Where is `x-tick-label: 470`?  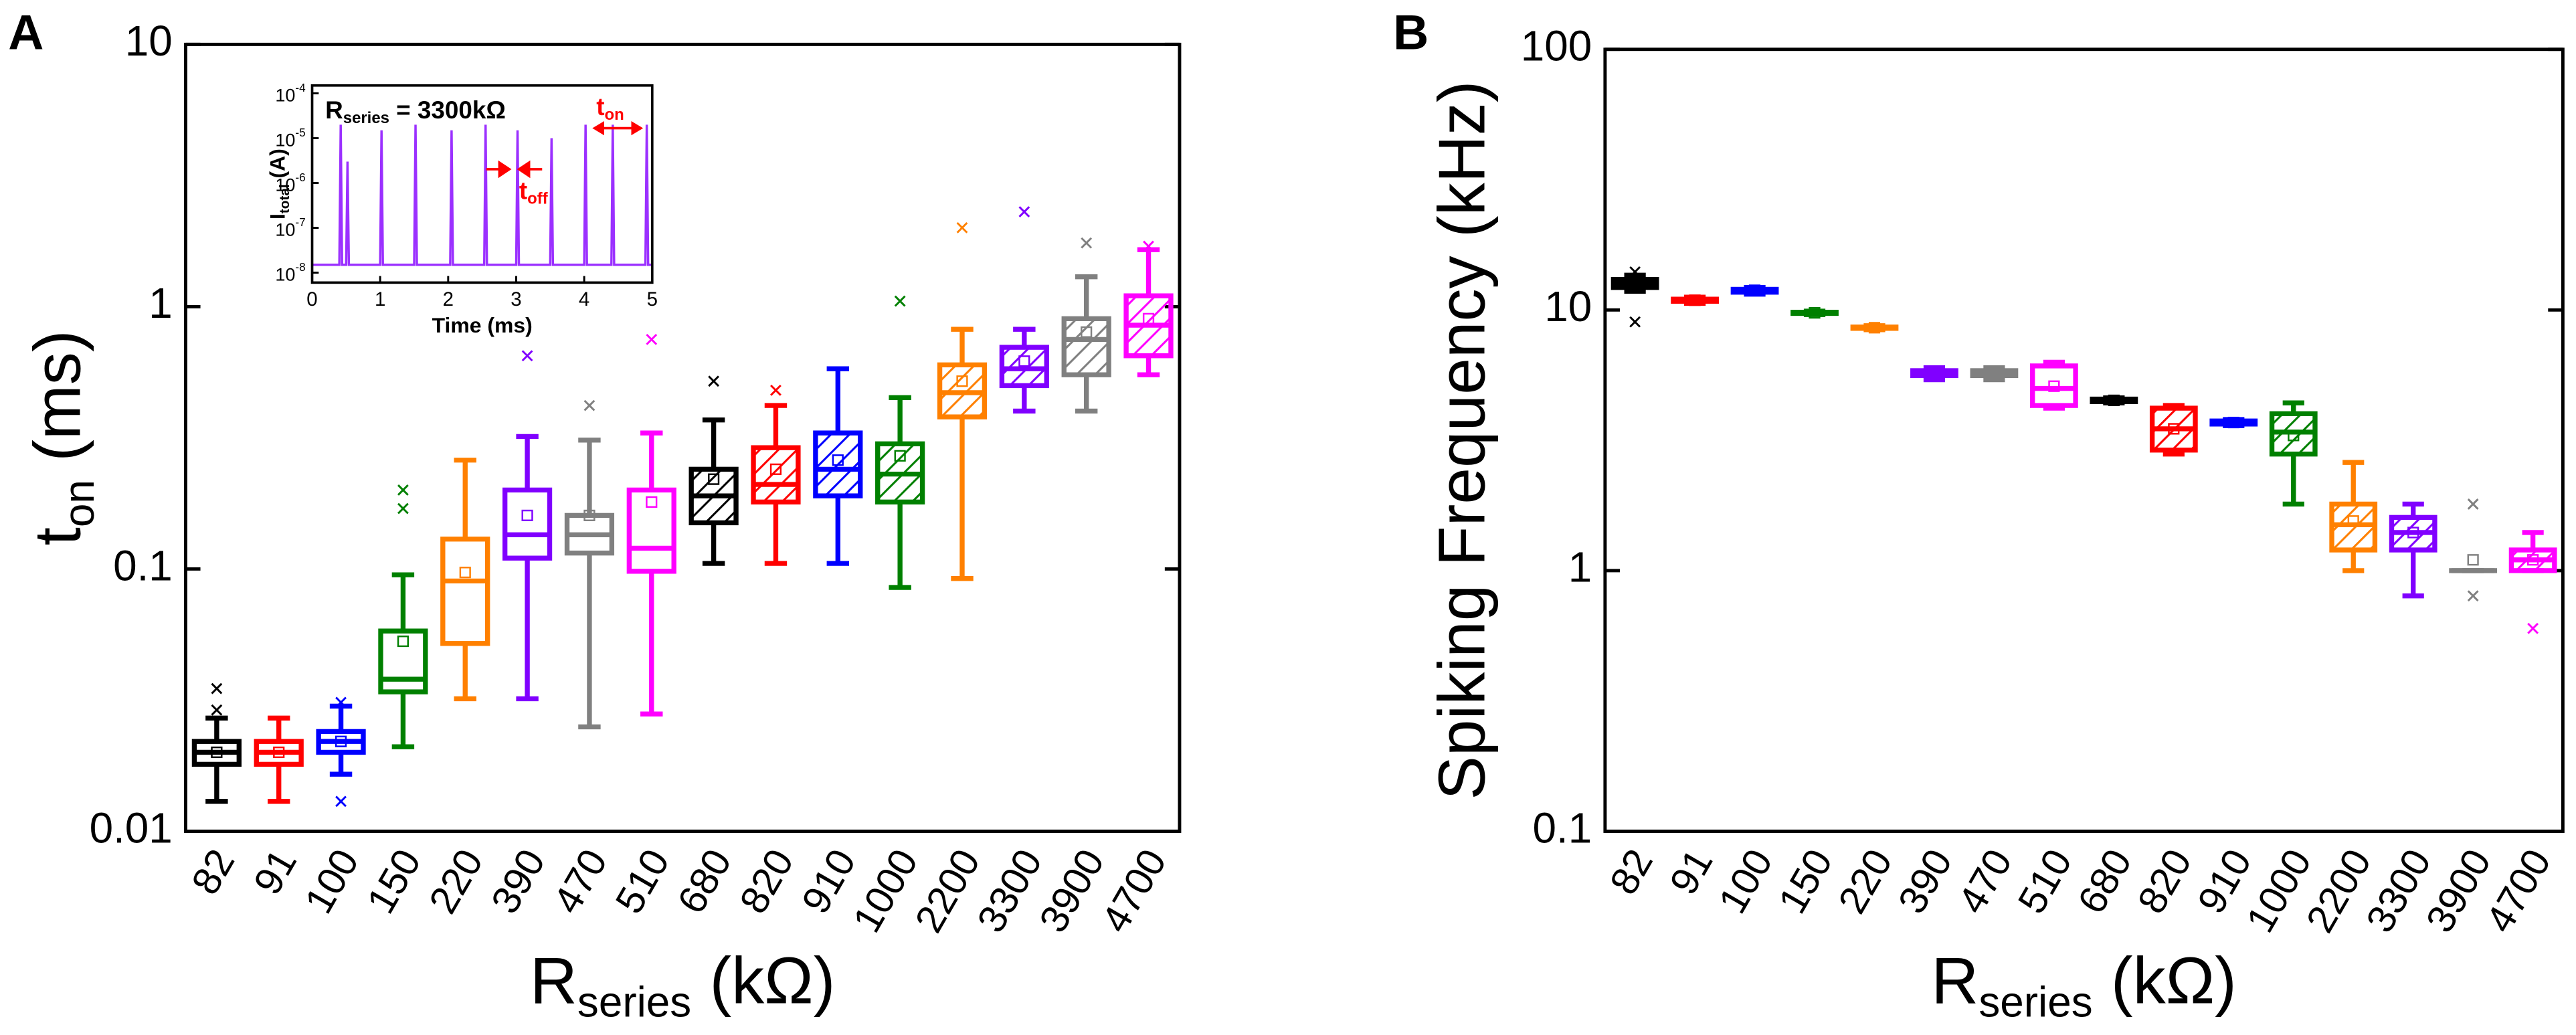 x-tick-label: 470 is located at coordinates (1985, 881).